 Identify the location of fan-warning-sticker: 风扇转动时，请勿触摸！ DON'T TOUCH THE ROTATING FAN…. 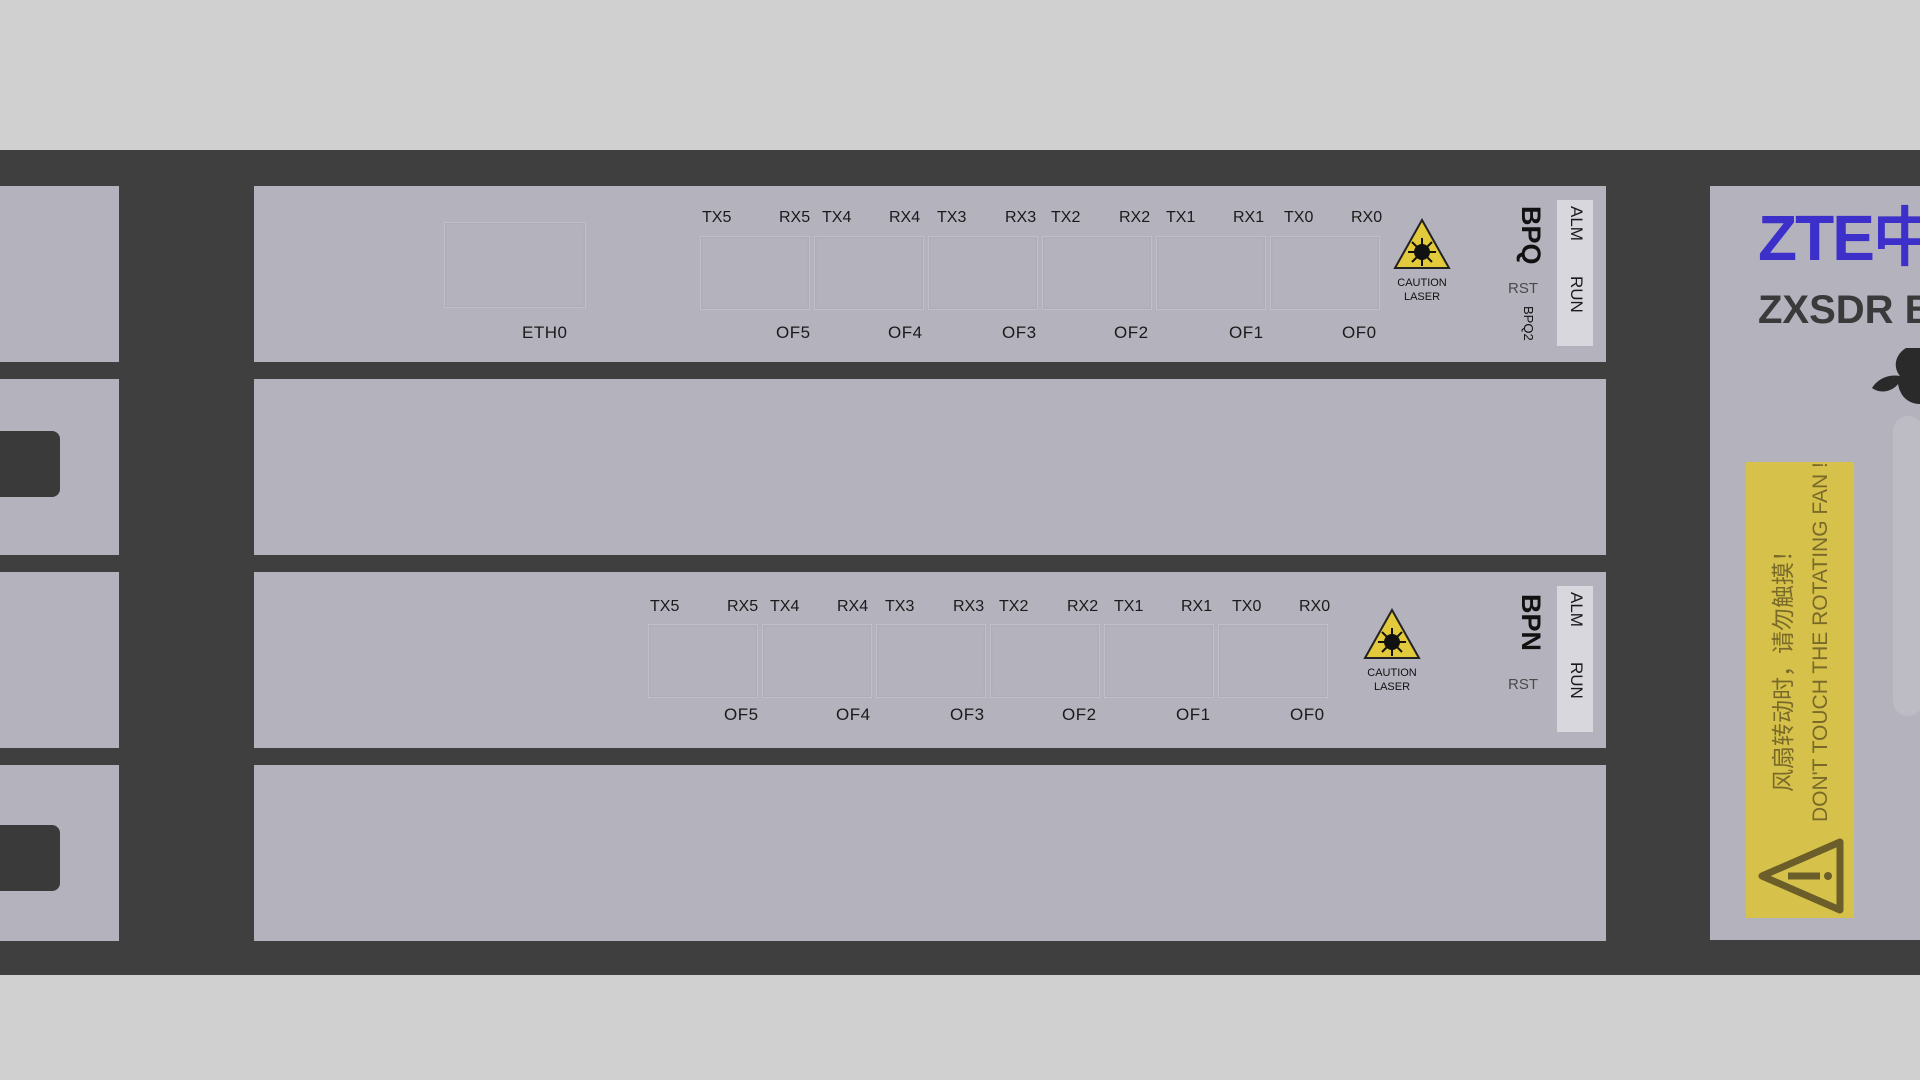
(1800, 690).